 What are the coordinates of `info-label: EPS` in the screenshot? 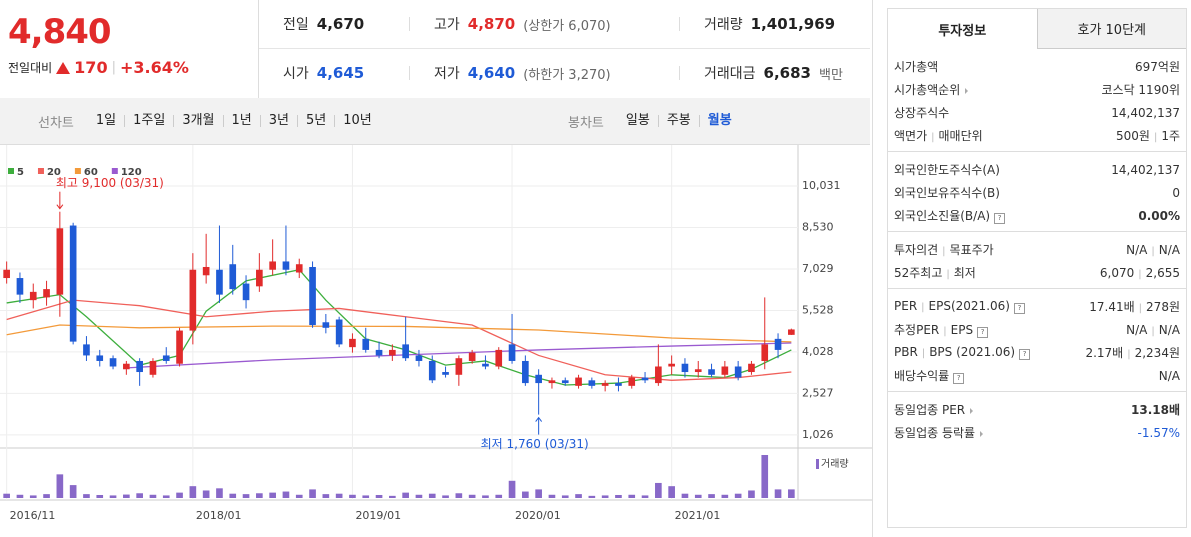 It's located at (962, 330).